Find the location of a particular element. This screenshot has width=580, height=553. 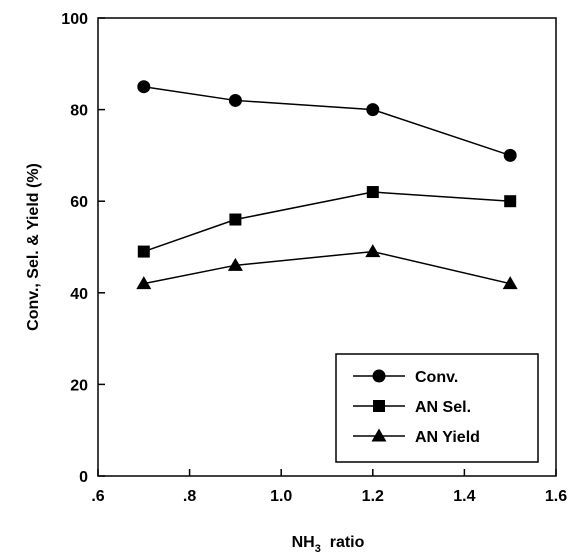

legend: Conv. AN Sel. AN Yield is located at coordinates (437, 408).